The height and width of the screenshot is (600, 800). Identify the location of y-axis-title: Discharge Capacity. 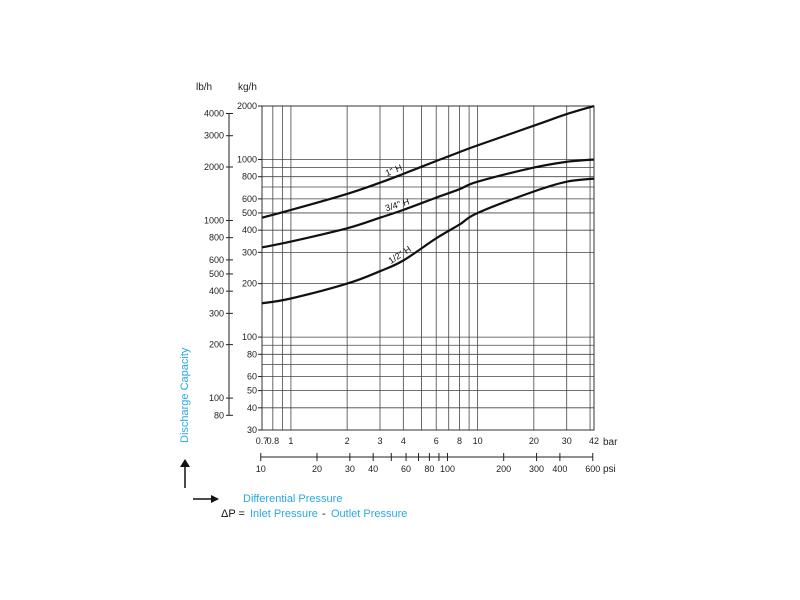
(185, 395).